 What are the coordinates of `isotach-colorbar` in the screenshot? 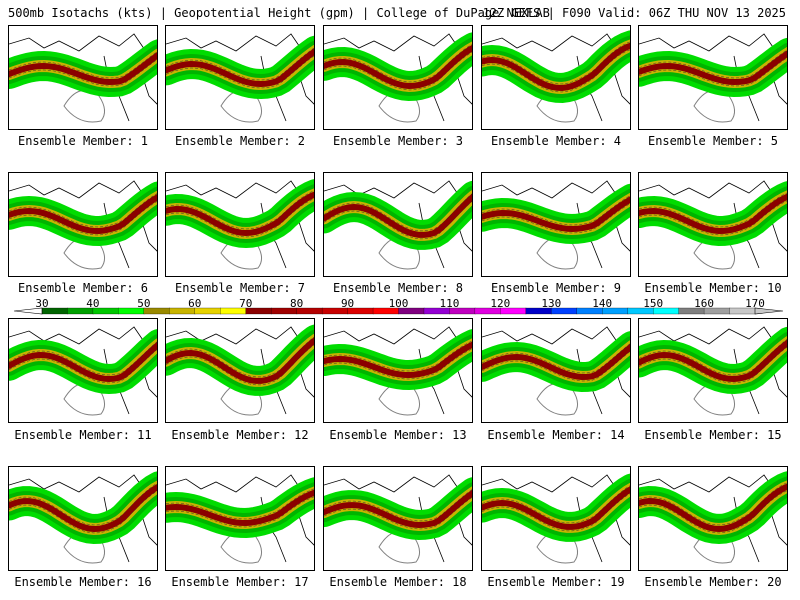 It's located at (398, 311).